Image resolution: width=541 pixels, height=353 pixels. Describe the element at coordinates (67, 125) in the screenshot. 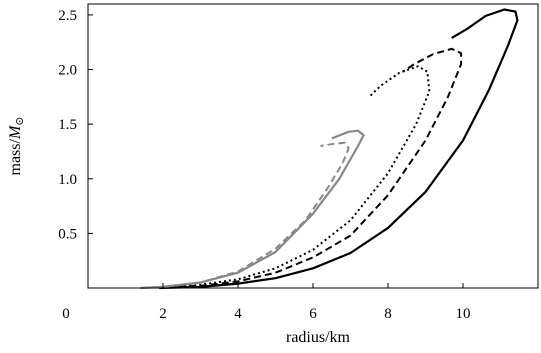

I see `y-tick-label: 1.5` at that location.